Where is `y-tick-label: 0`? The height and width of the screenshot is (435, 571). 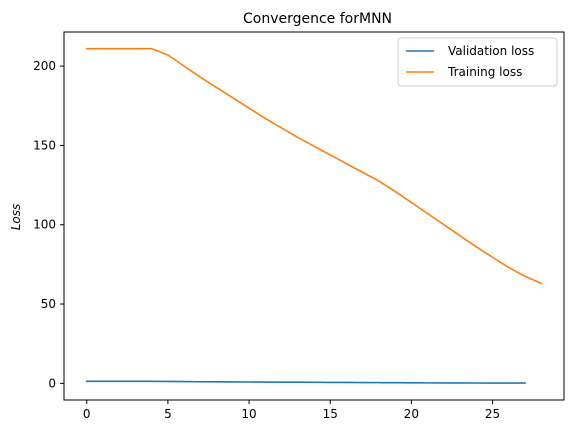 y-tick-label: 0 is located at coordinates (52, 383).